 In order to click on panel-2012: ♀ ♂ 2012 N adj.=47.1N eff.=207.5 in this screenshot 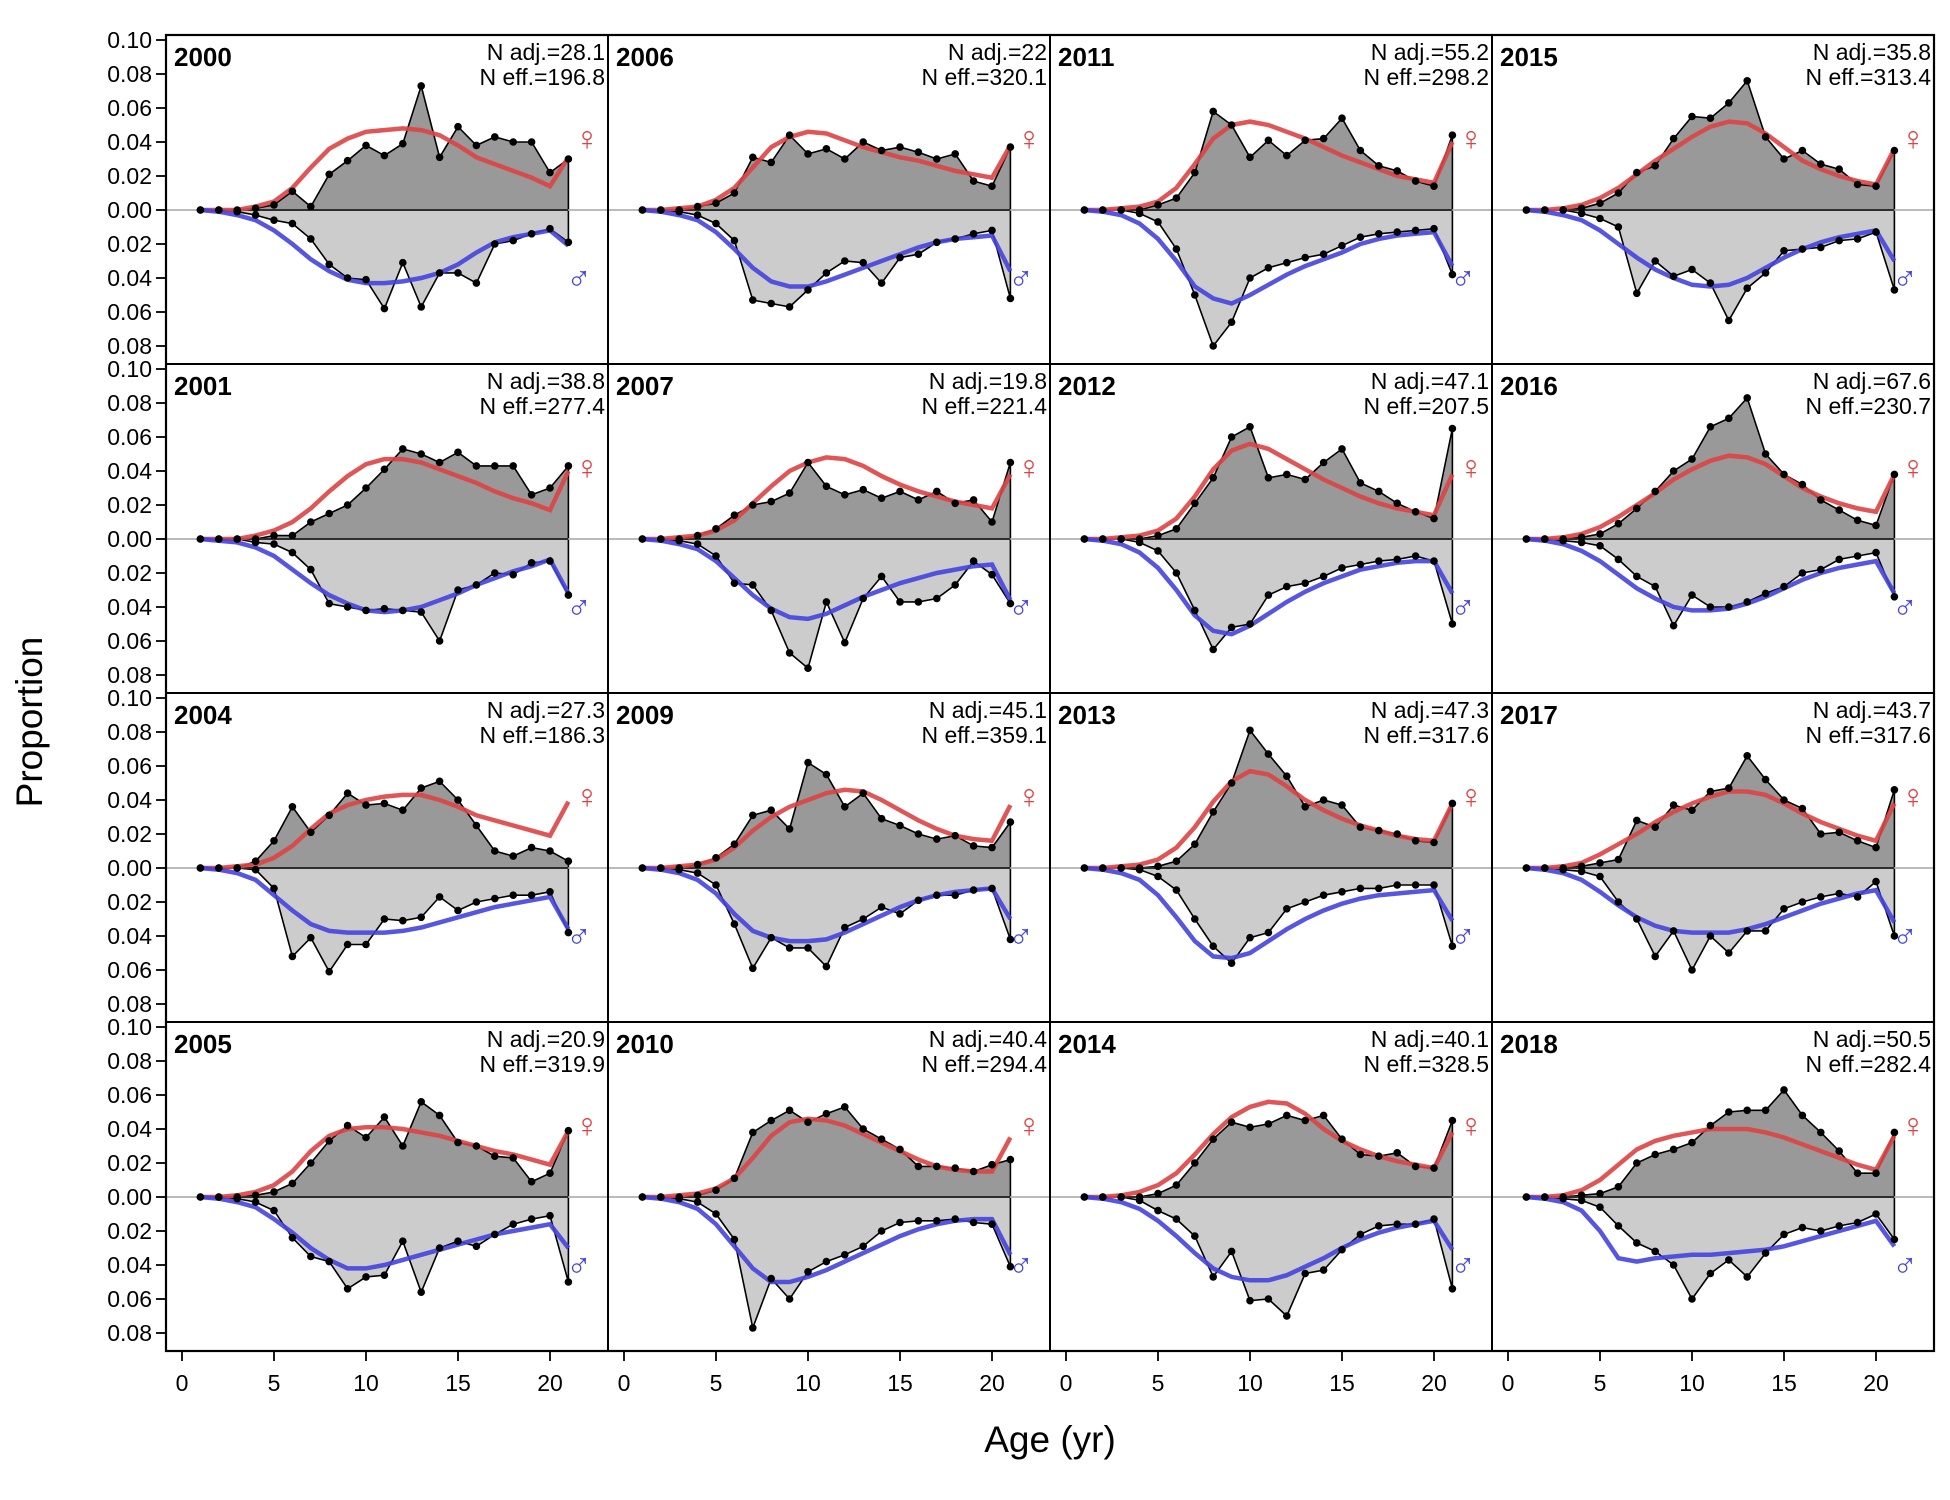, I will do `click(1271, 528)`.